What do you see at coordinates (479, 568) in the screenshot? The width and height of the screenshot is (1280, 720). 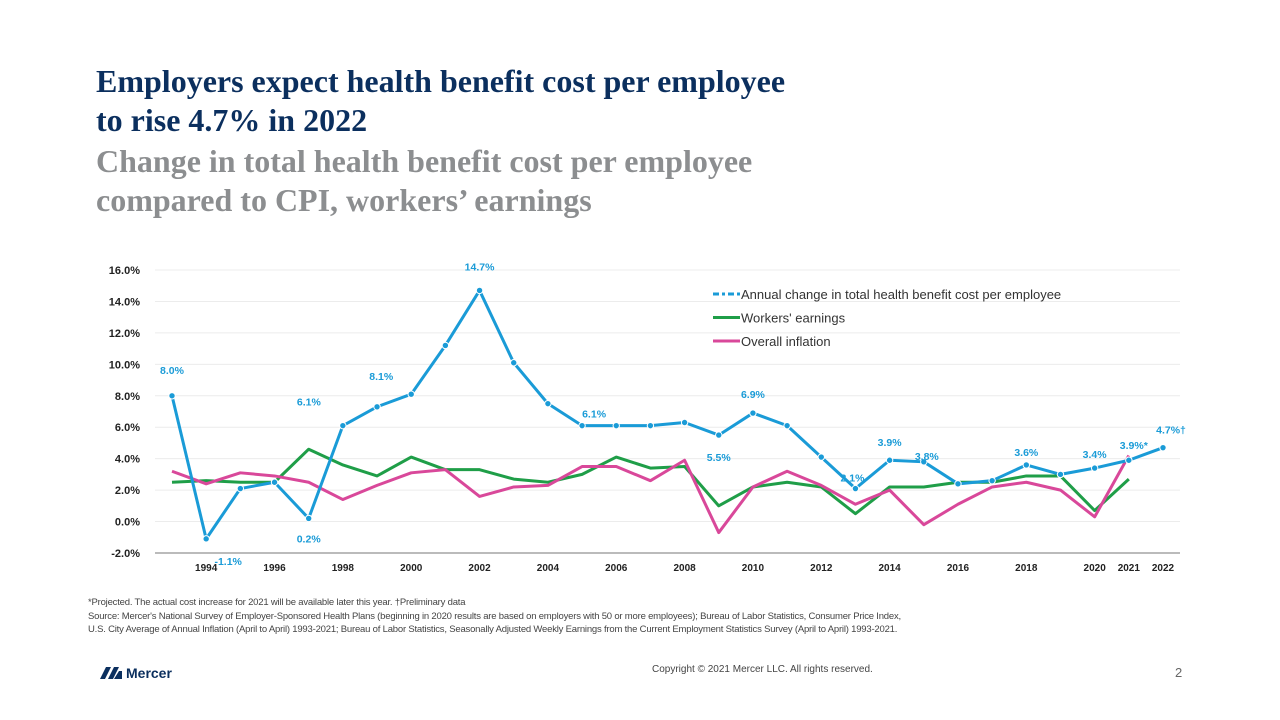 I see `x-tick-label: 2002` at bounding box center [479, 568].